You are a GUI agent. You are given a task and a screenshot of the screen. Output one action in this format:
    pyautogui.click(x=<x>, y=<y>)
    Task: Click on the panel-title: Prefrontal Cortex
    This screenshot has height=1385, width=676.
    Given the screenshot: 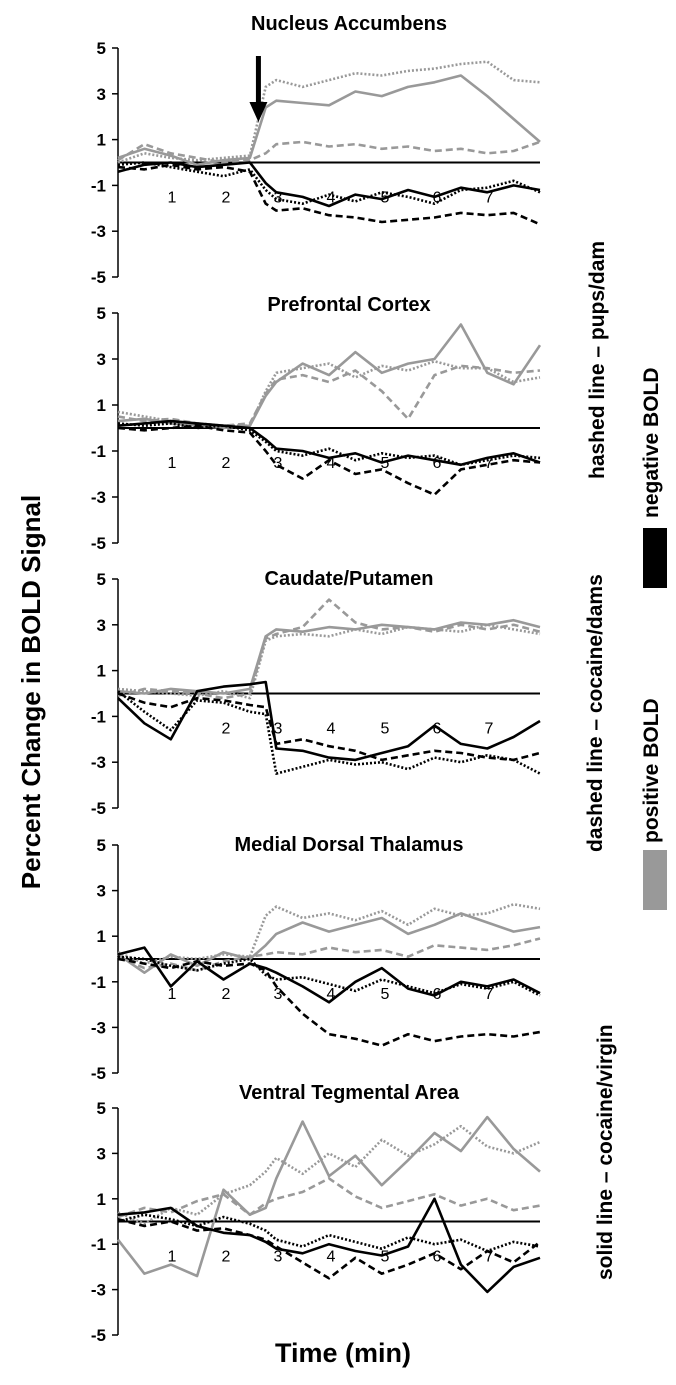 What is the action you would take?
    pyautogui.click(x=348, y=305)
    